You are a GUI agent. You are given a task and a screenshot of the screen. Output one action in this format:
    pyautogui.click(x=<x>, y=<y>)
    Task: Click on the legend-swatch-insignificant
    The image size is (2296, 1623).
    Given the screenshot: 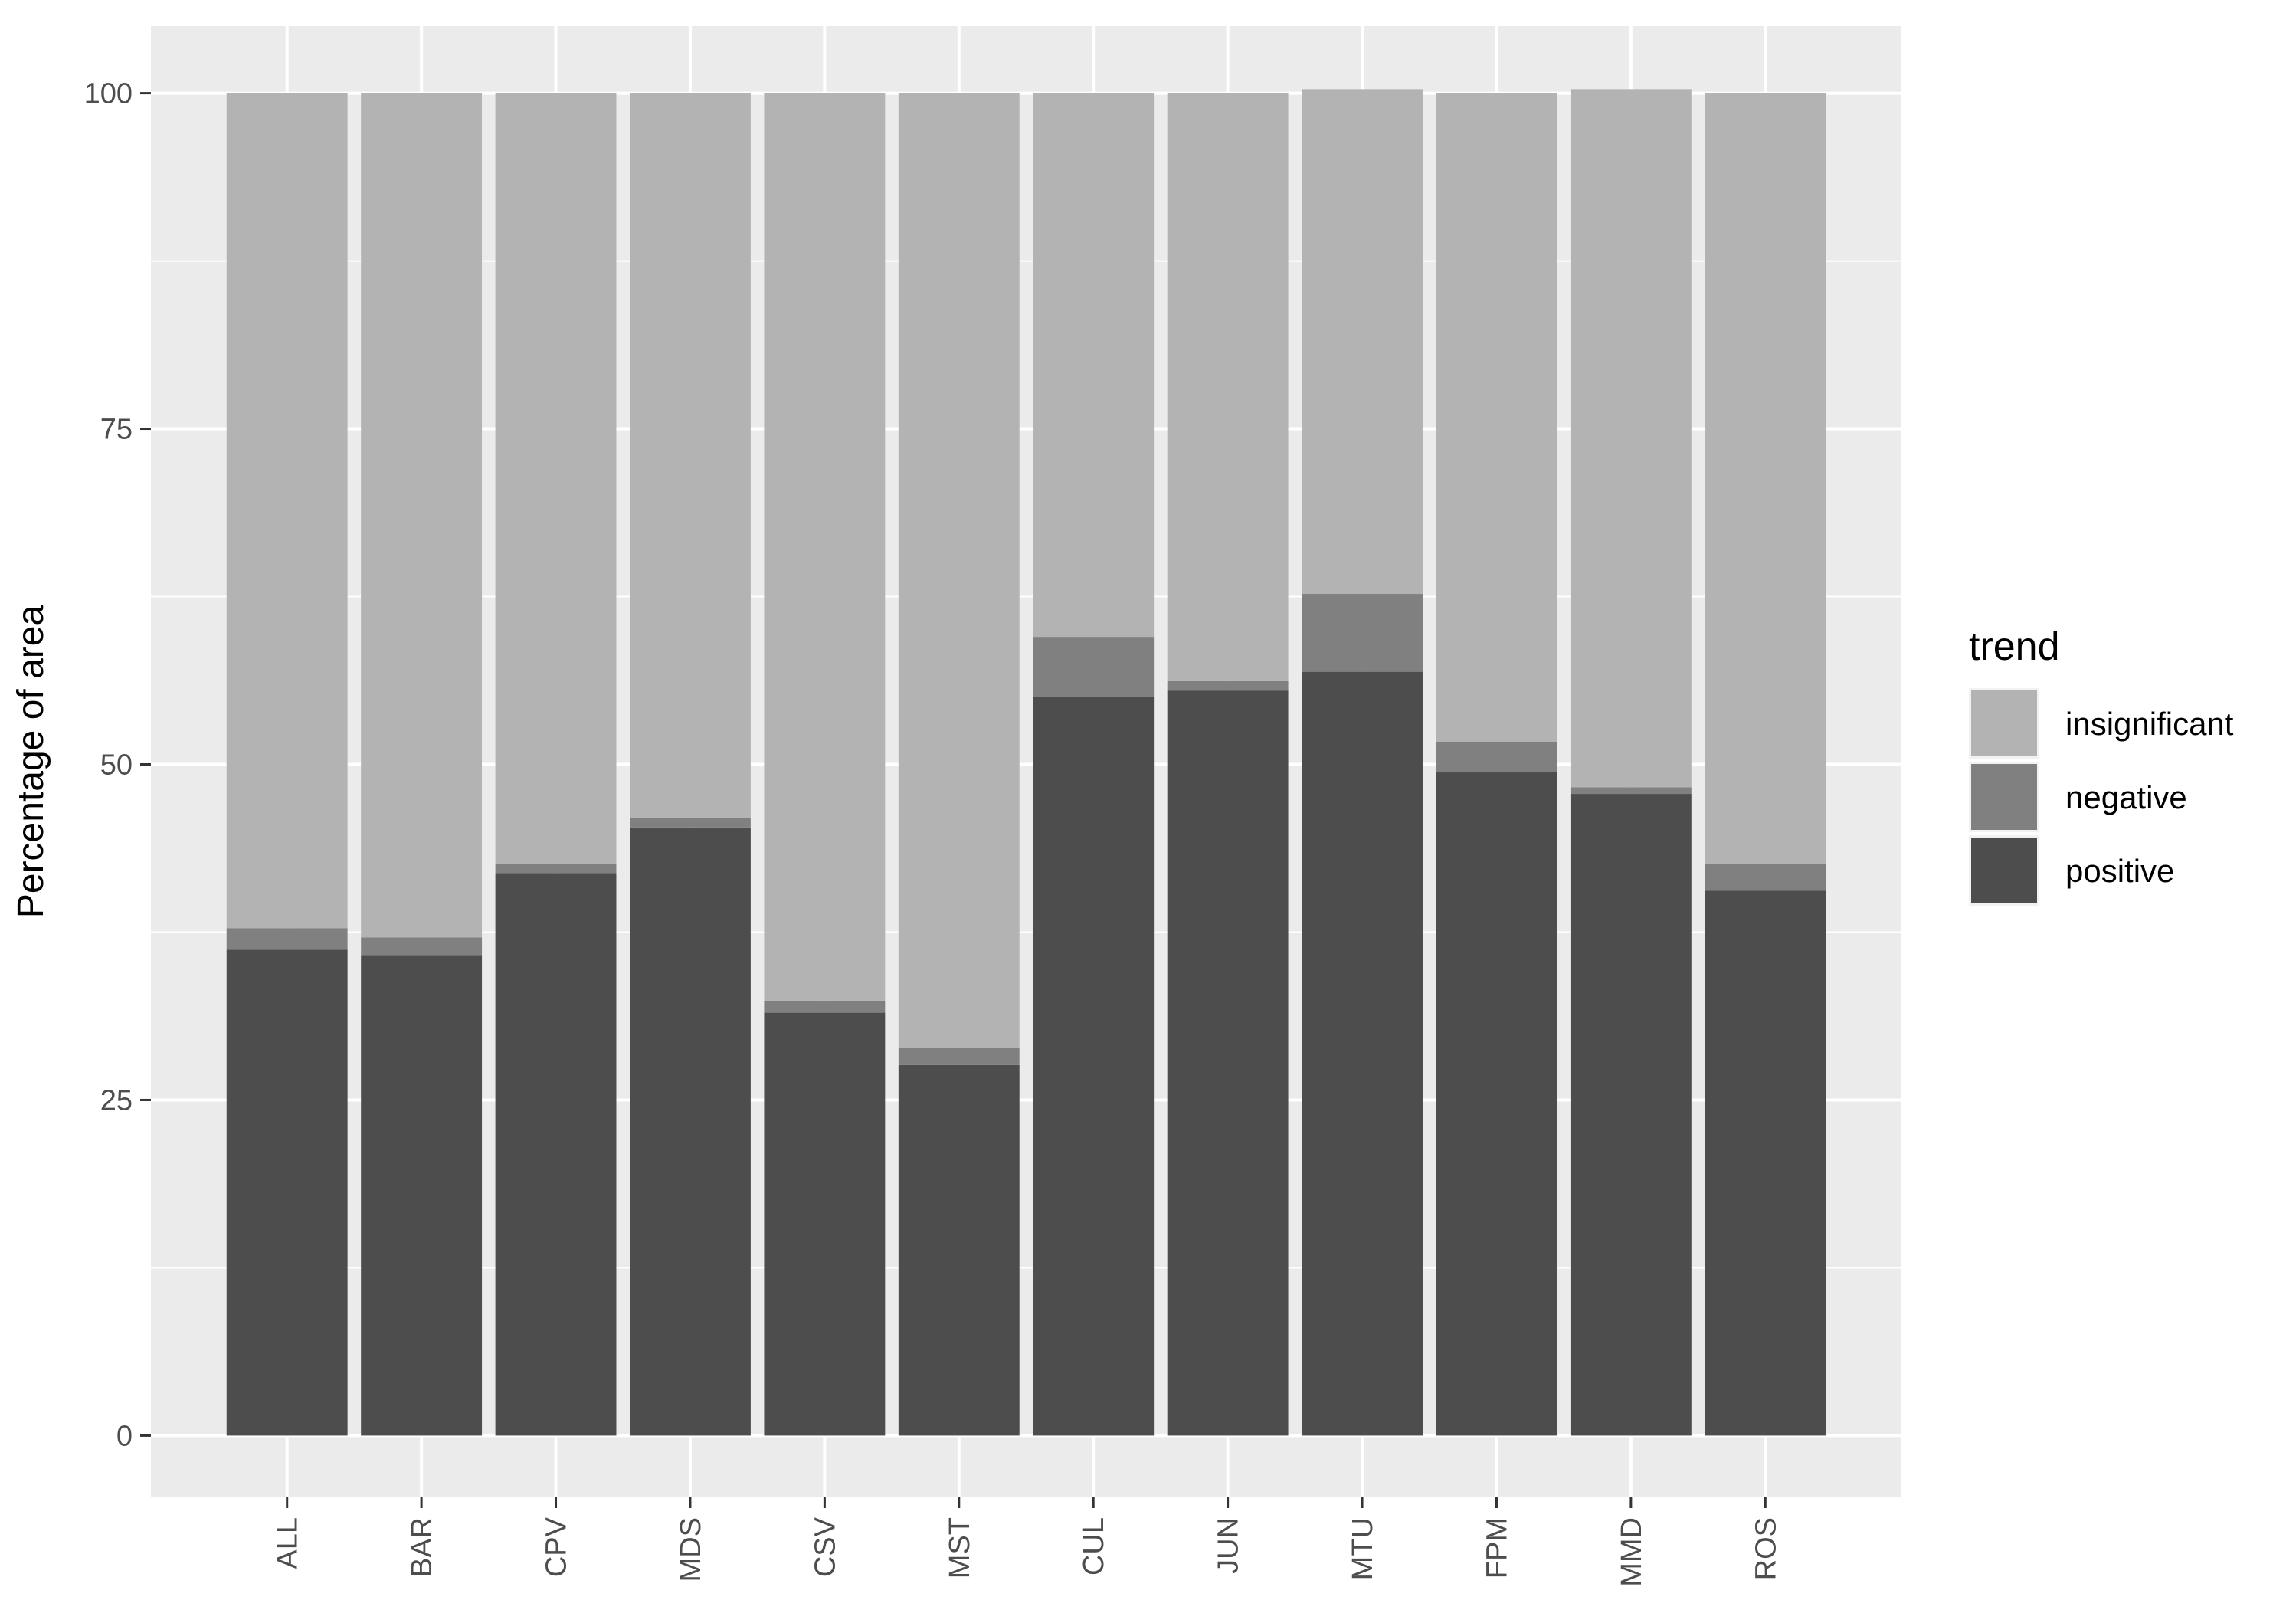 What is the action you would take?
    pyautogui.click(x=2004, y=723)
    